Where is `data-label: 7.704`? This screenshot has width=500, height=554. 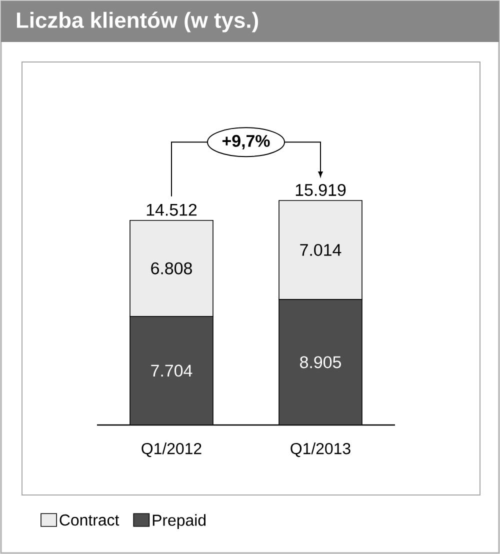 data-label: 7.704 is located at coordinates (171, 370).